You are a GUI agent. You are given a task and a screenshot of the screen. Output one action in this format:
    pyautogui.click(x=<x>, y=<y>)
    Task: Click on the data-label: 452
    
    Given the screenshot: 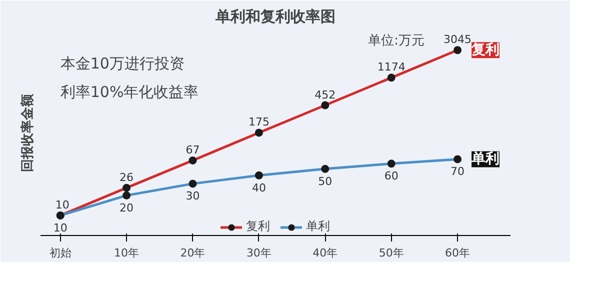 What is the action you would take?
    pyautogui.click(x=325, y=95)
    